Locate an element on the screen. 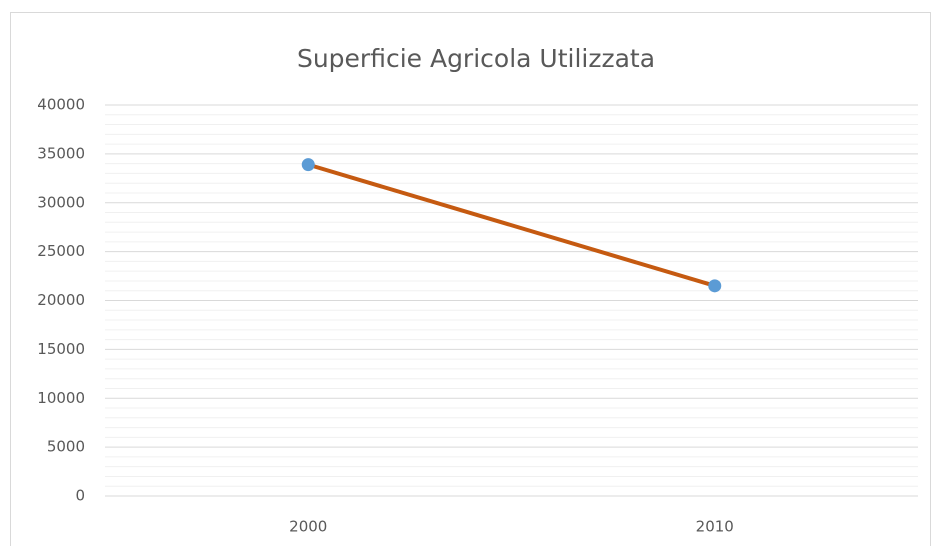 This screenshot has width=933, height=546. y-tick-label: 15000 is located at coordinates (61, 349).